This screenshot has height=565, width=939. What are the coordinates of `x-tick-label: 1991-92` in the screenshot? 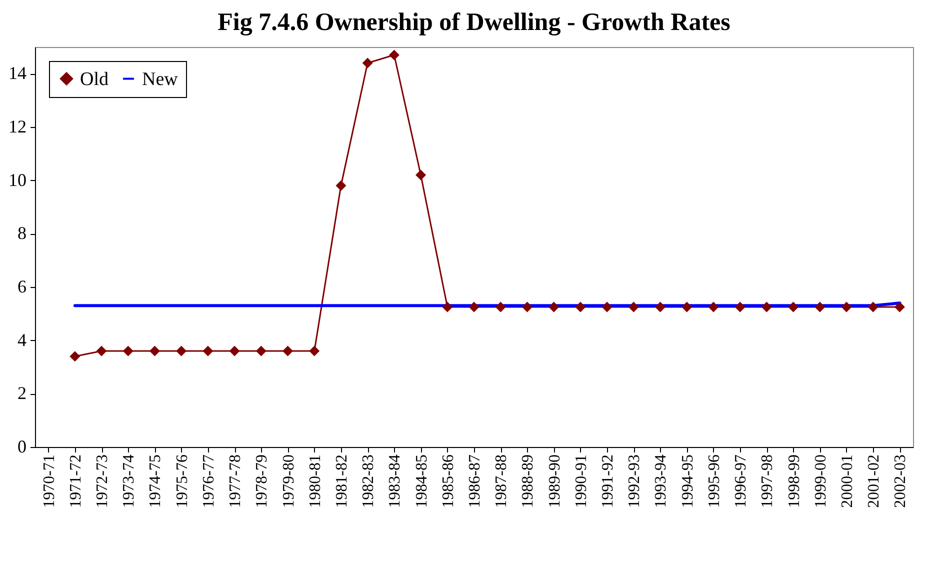 It's located at (608, 481).